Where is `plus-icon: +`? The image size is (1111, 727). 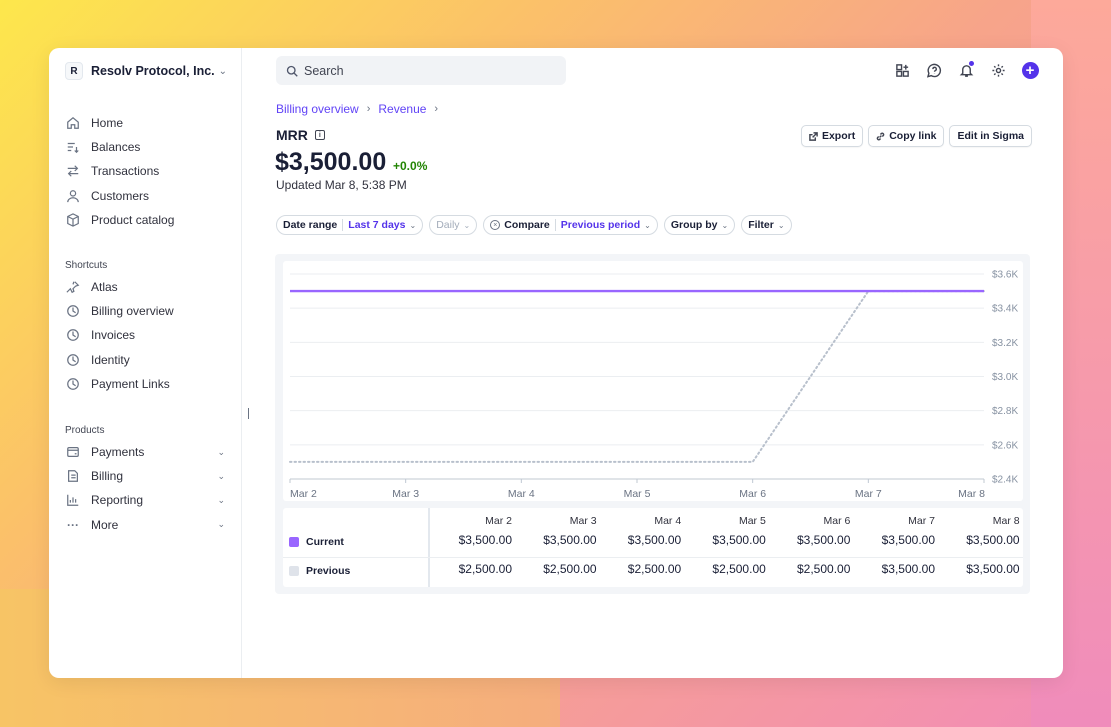 plus-icon: + is located at coordinates (1030, 70).